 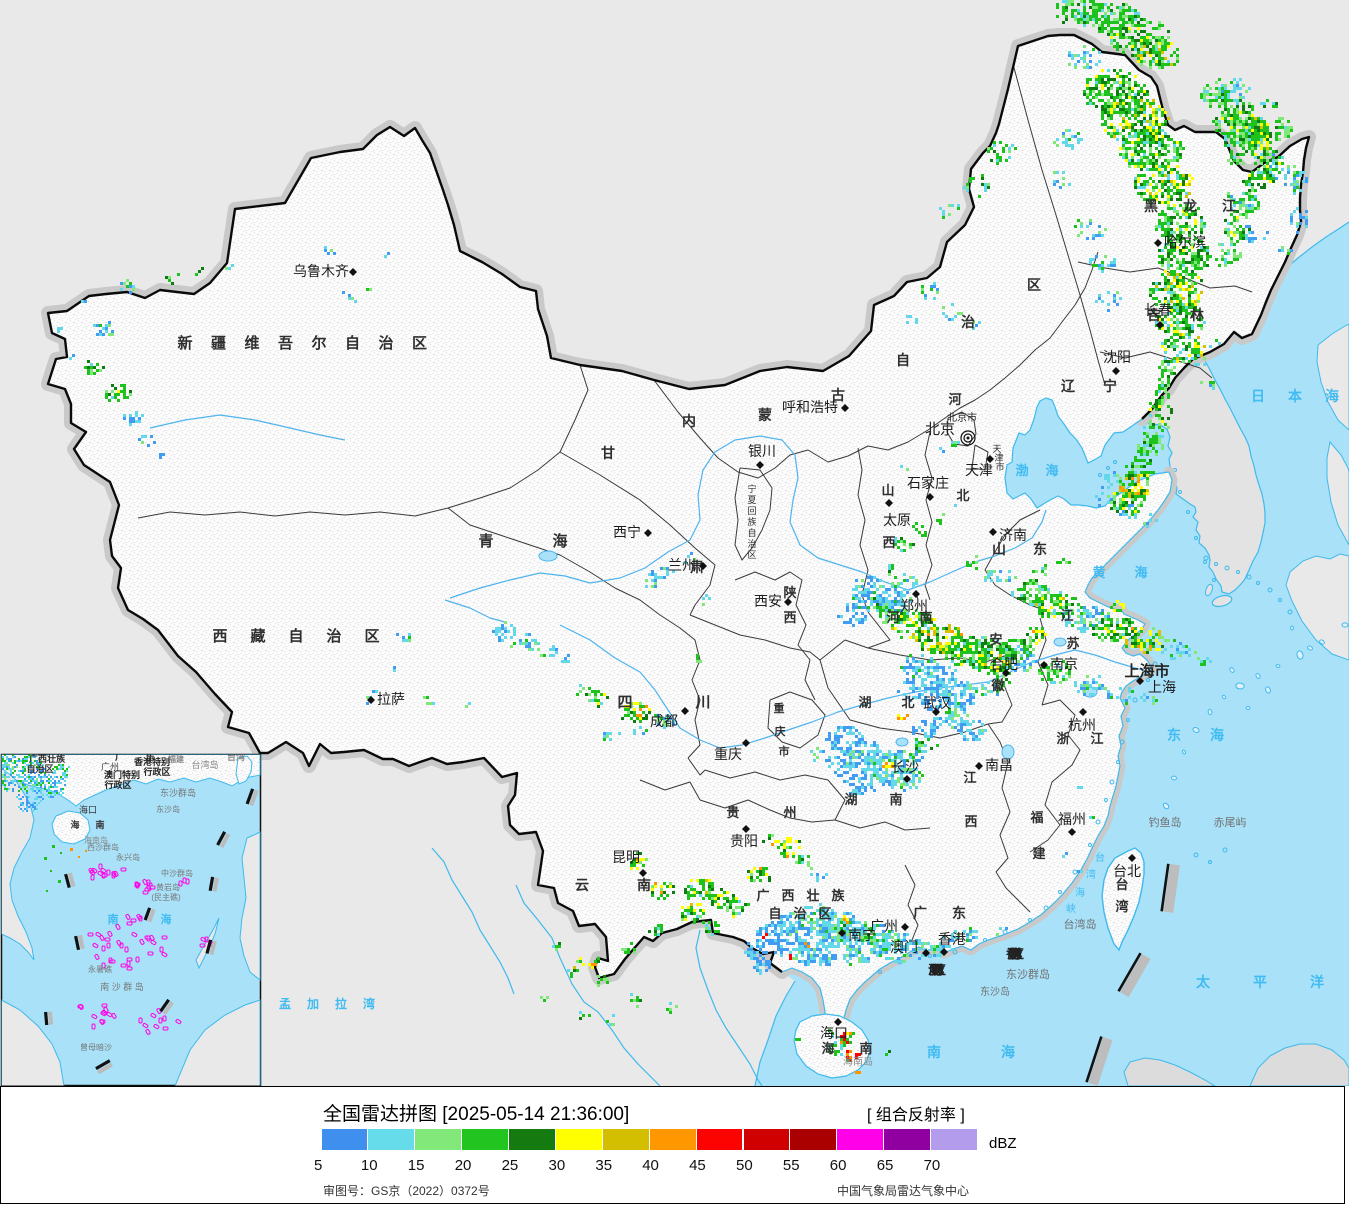 I want to click on svg-text: 长春, so click(x=1158, y=310).